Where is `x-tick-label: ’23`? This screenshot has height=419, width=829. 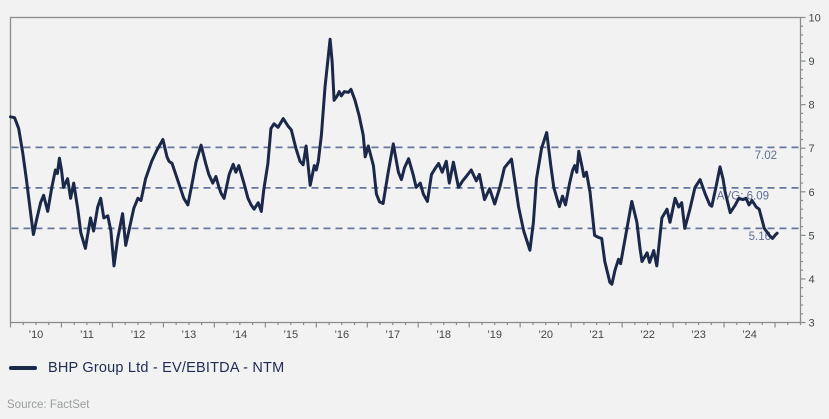
x-tick-label: ’23 is located at coordinates (698, 335).